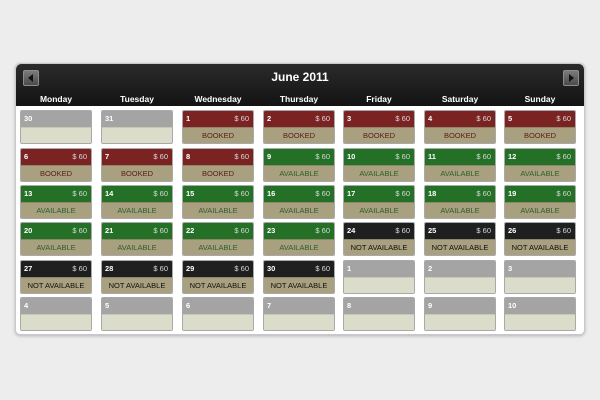  What do you see at coordinates (540, 165) in the screenshot?
I see `day-cell: 12 $ 60 AVAILABLE` at bounding box center [540, 165].